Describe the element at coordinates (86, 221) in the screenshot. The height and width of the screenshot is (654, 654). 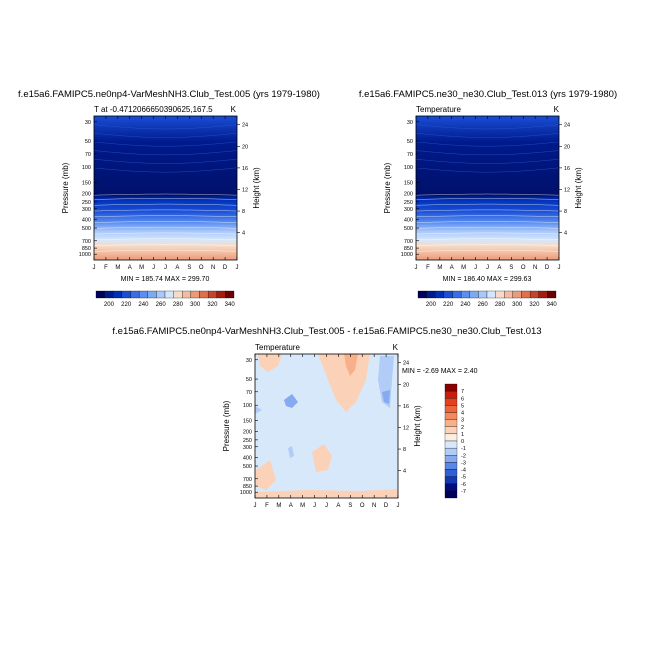
I see `y-tick-label: 400` at that location.